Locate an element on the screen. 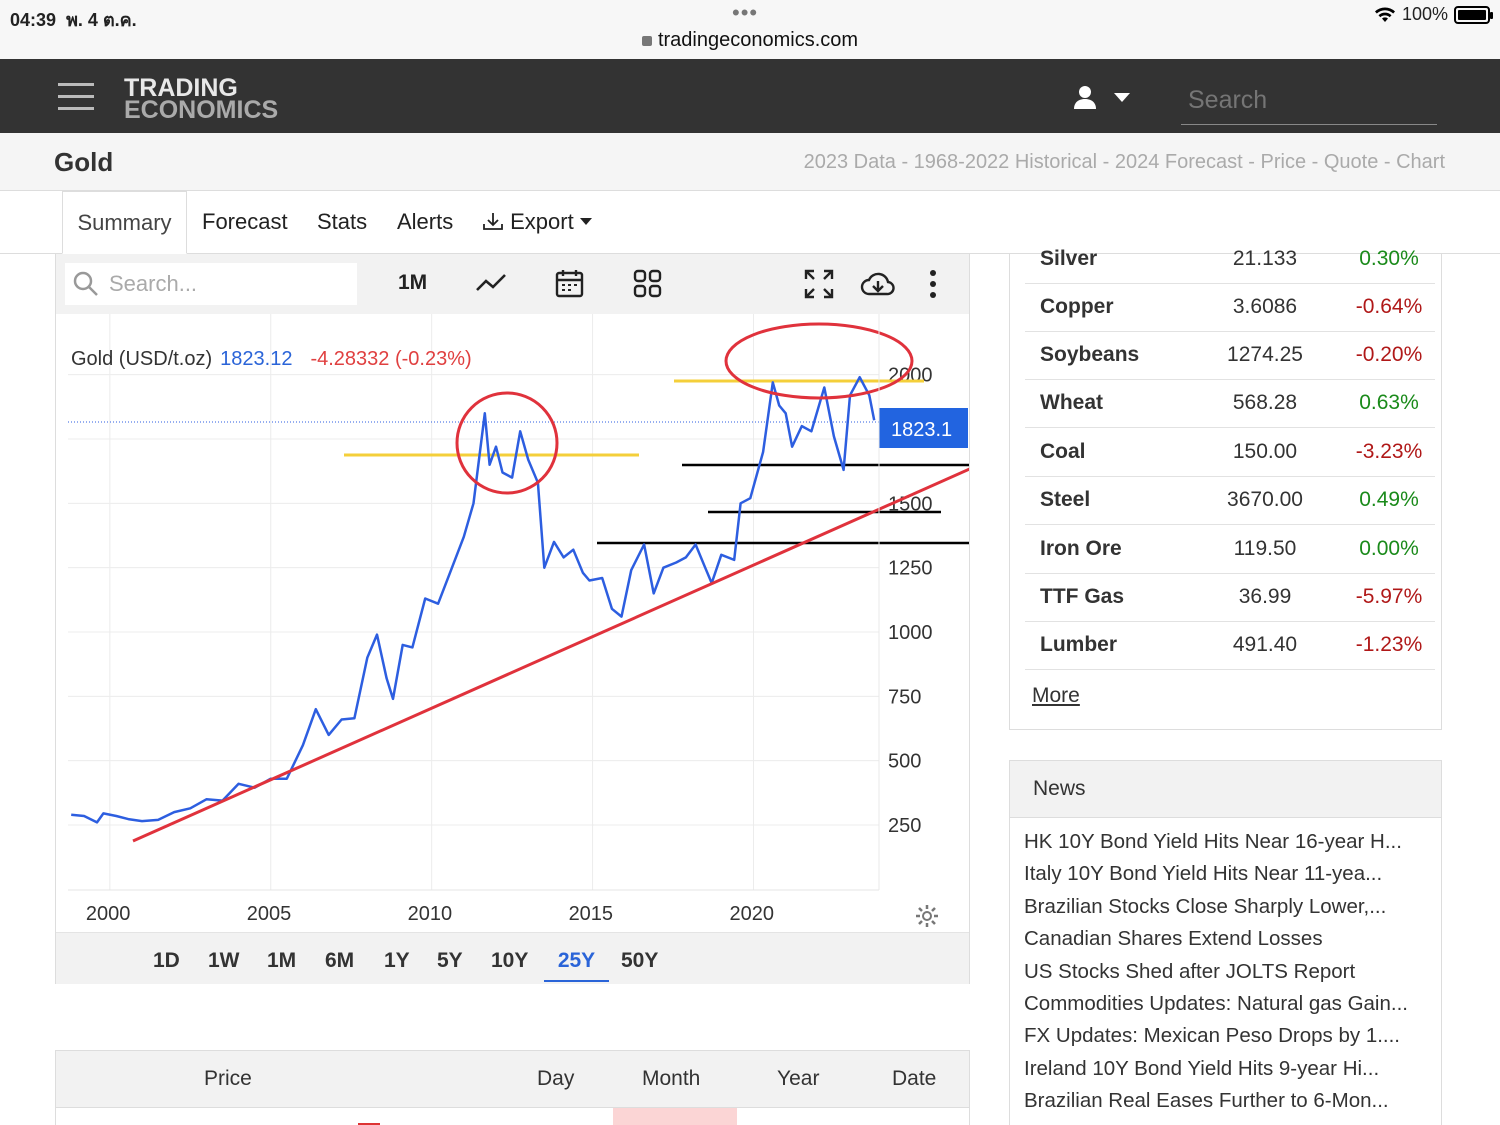 This screenshot has height=1125, width=1500. commodity-name: Copper is located at coordinates (1077, 306).